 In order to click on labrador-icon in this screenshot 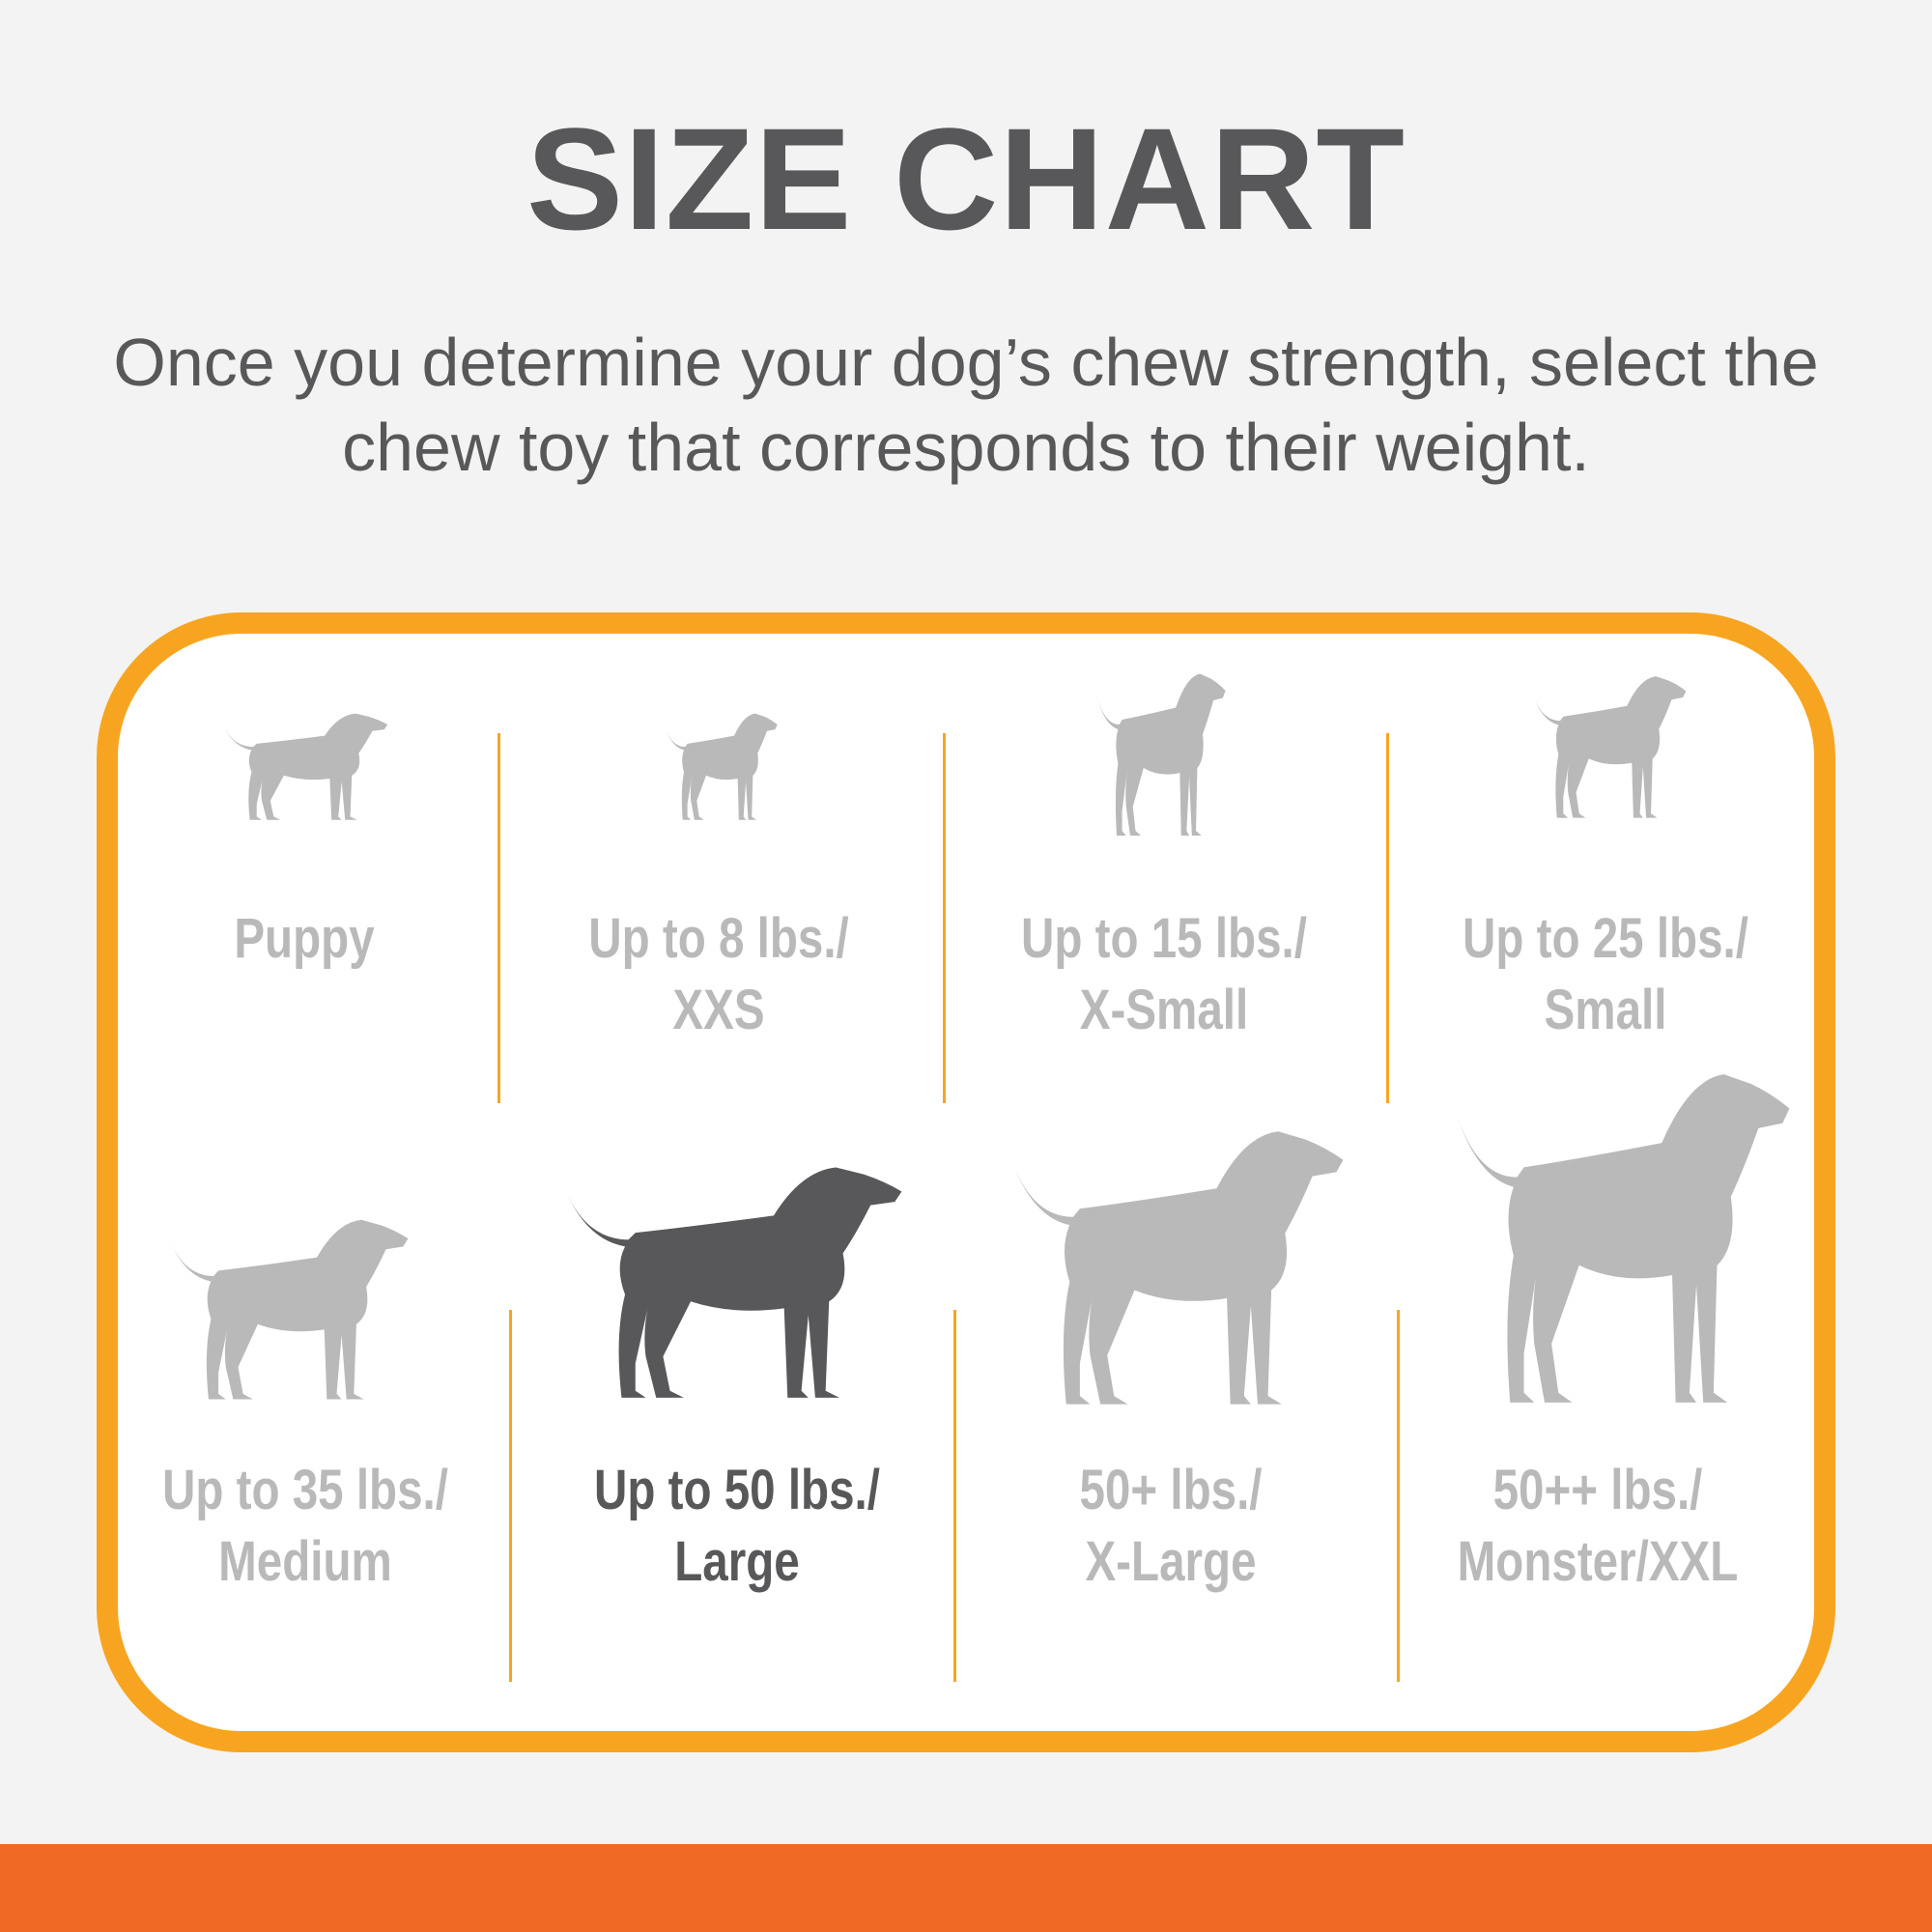, I will do `click(732, 1284)`.